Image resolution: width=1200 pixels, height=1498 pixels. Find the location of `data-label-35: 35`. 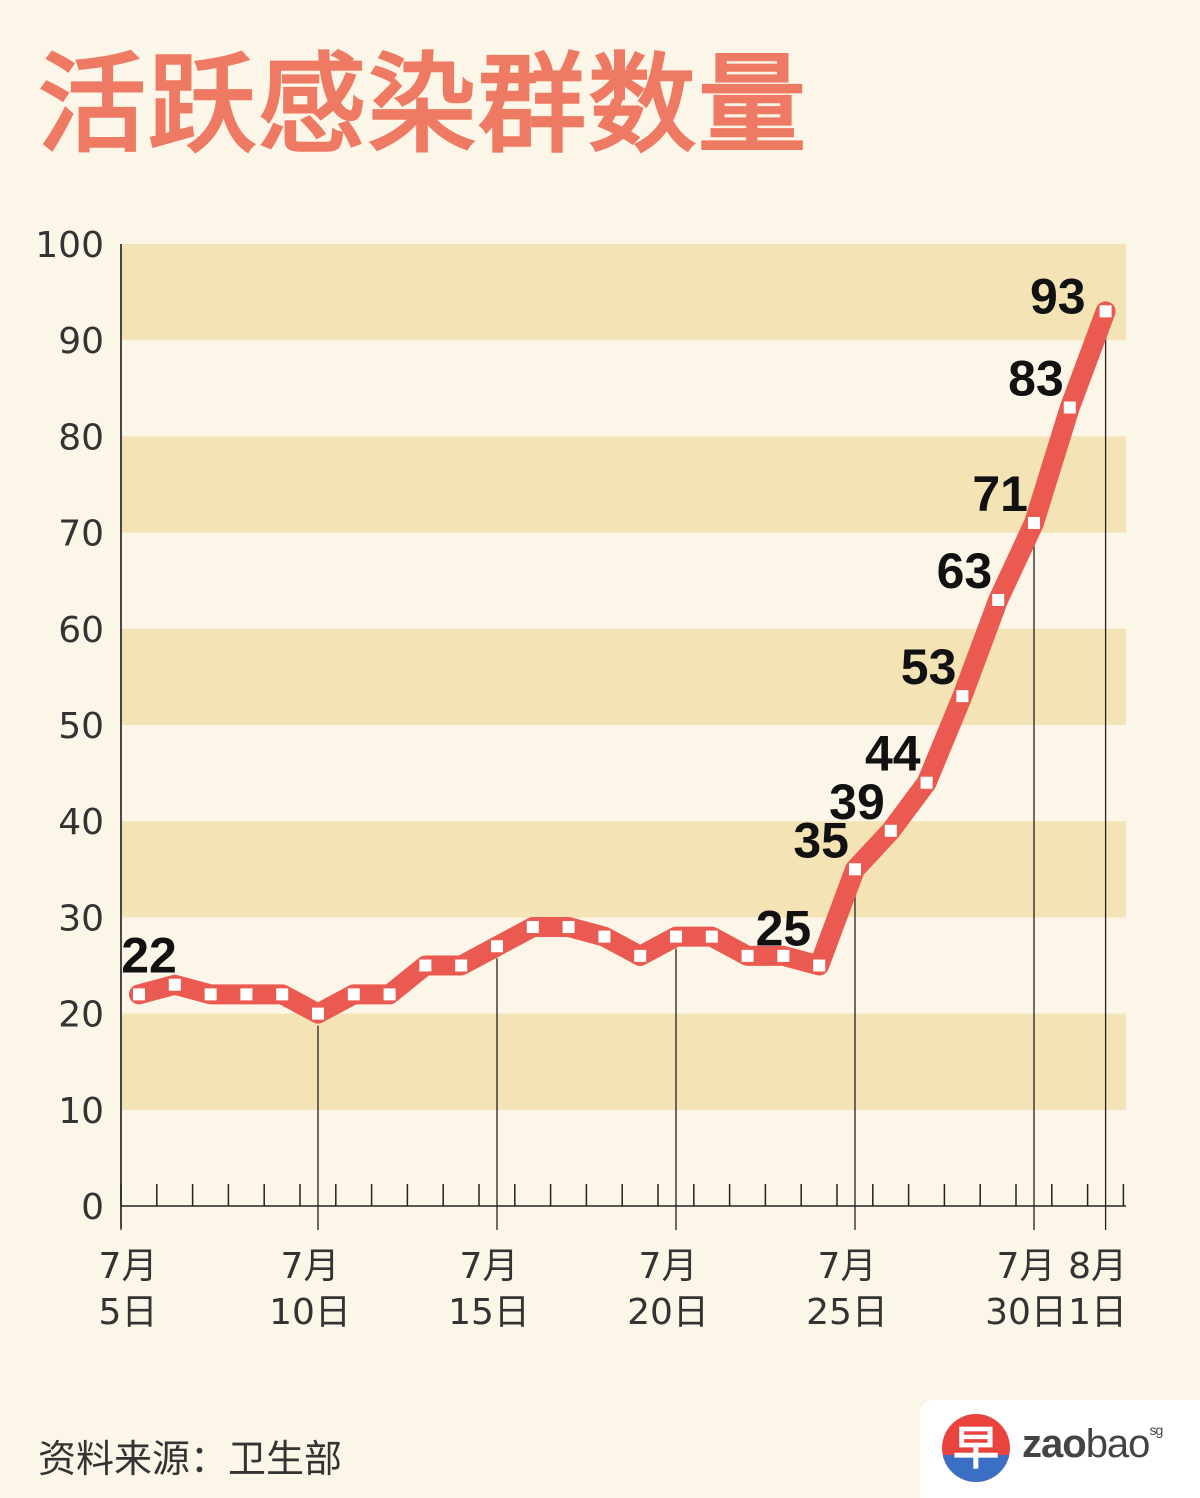

data-label-35: 35 is located at coordinates (821, 840).